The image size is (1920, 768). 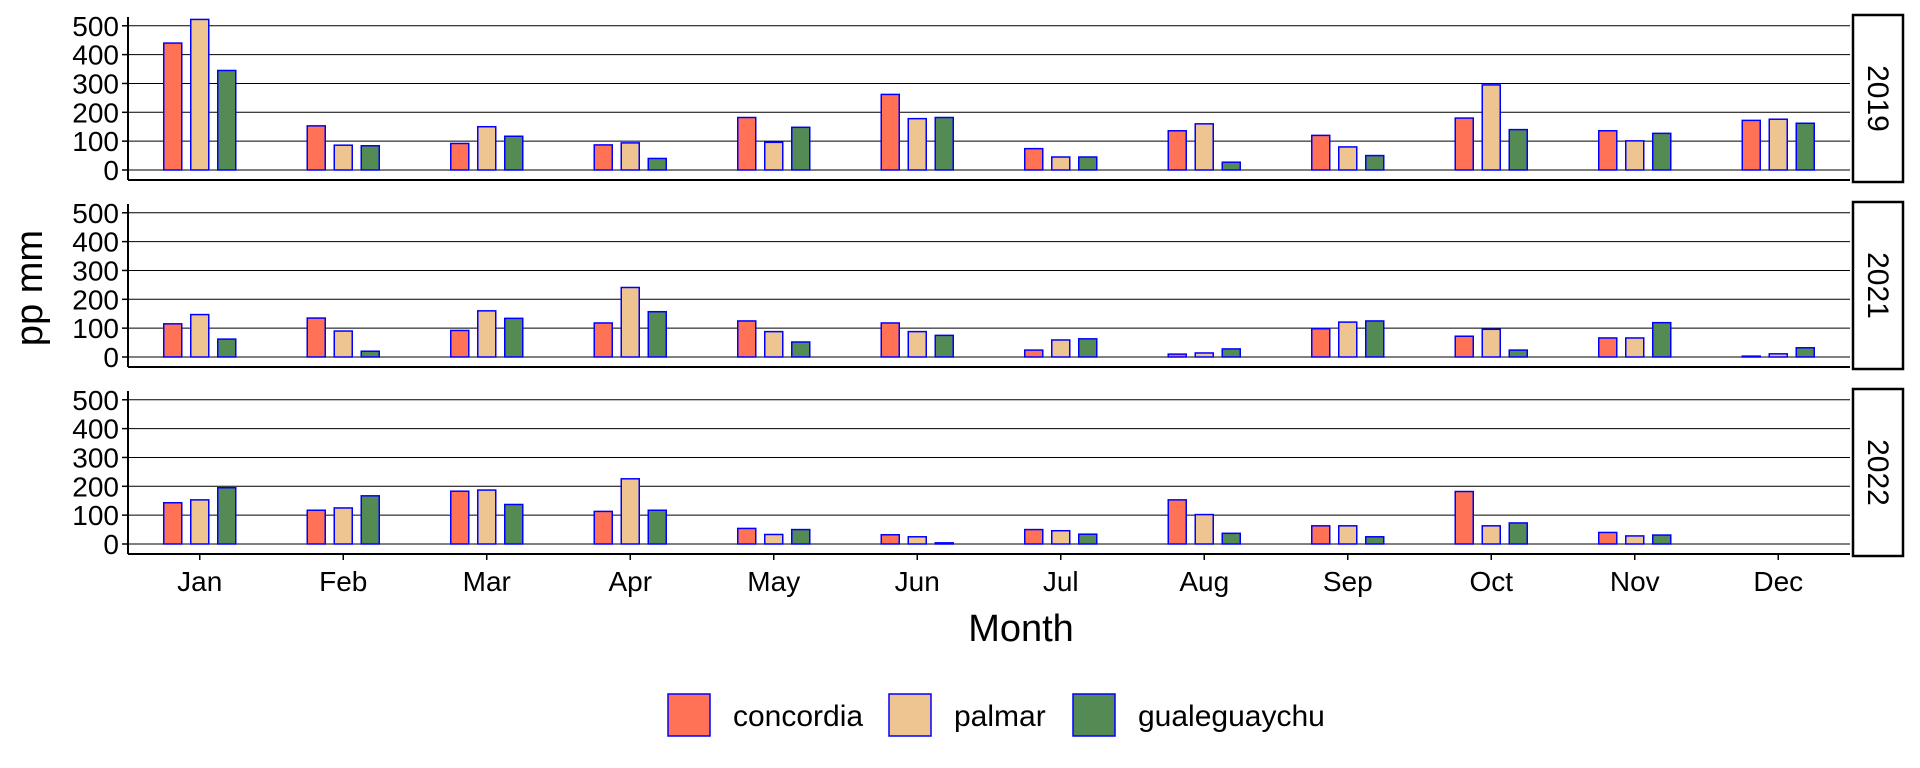 What do you see at coordinates (200, 94) in the screenshot?
I see `bar-palmar-Jan-2019` at bounding box center [200, 94].